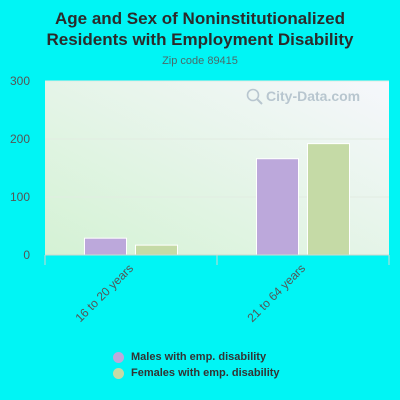 This screenshot has width=400, height=400. Describe the element at coordinates (205, 373) in the screenshot. I see `legend-label-females: Females with emp. disability` at that location.